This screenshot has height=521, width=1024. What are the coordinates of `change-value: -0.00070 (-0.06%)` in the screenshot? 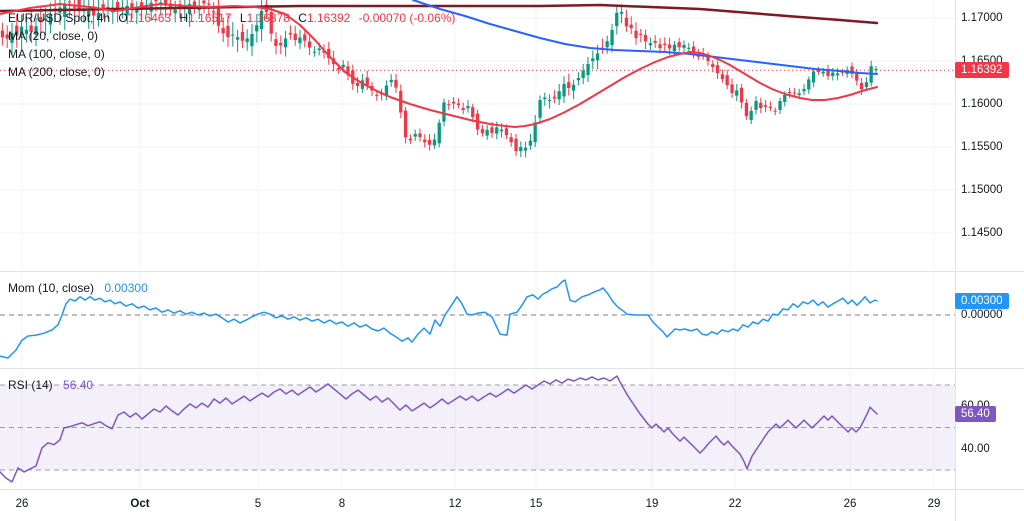 It's located at (407, 18).